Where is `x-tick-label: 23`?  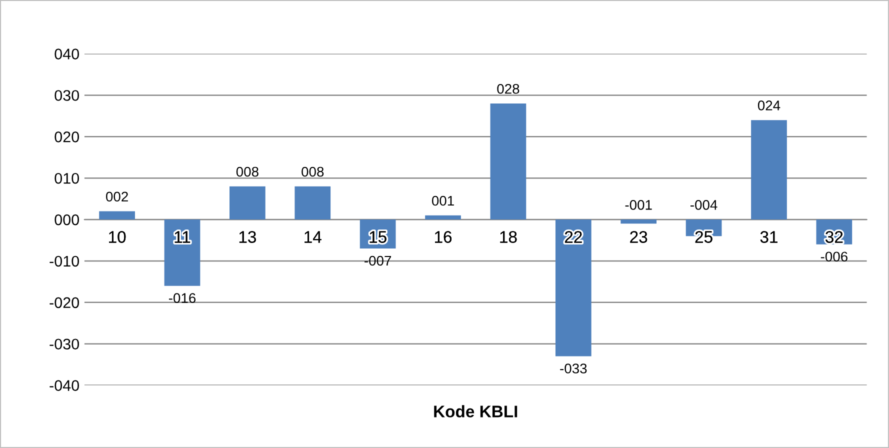
x-tick-label: 23 is located at coordinates (639, 237).